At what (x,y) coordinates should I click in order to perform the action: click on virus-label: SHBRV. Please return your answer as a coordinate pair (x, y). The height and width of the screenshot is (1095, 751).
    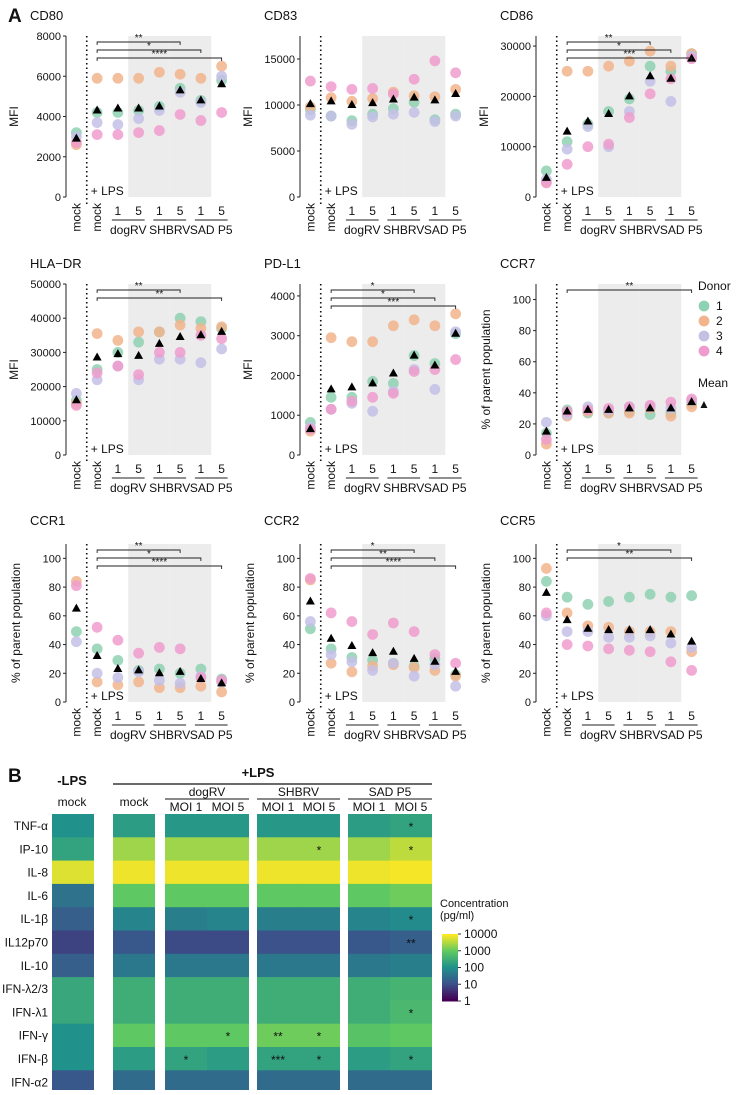
    Looking at the image, I should click on (639, 488).